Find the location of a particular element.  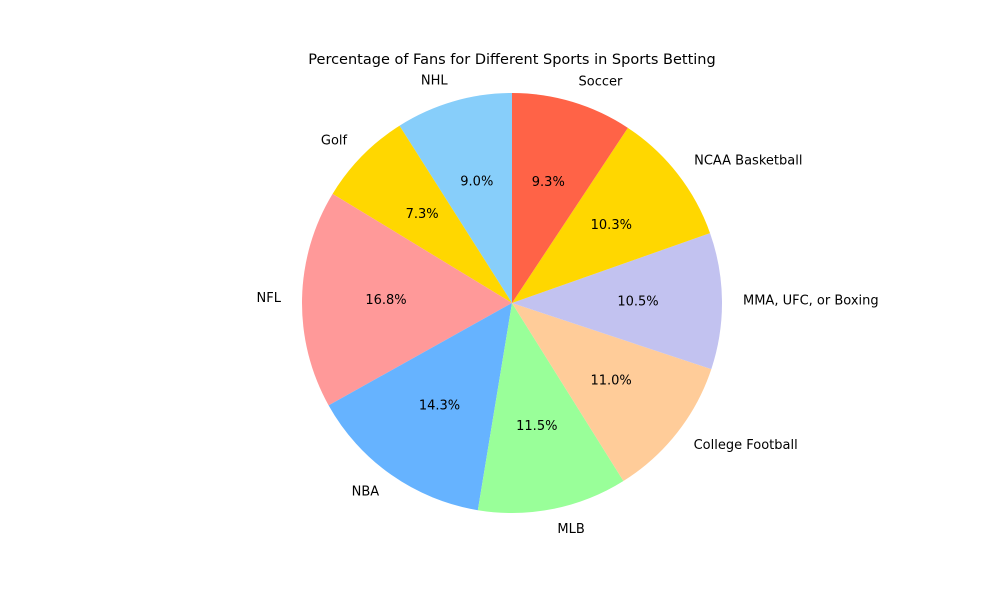

slice-nhl is located at coordinates (455, 198).